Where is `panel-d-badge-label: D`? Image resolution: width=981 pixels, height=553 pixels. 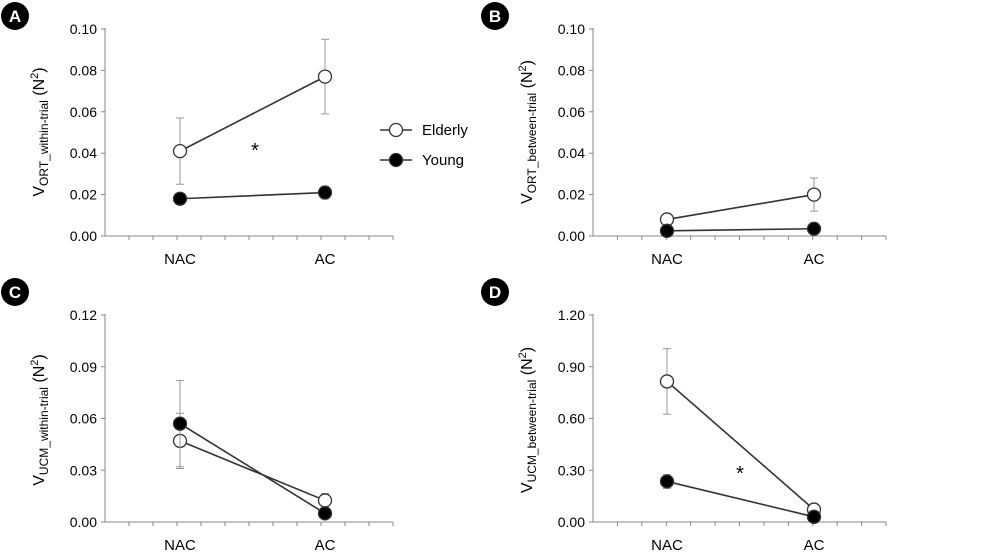 panel-d-badge-label: D is located at coordinates (495, 292).